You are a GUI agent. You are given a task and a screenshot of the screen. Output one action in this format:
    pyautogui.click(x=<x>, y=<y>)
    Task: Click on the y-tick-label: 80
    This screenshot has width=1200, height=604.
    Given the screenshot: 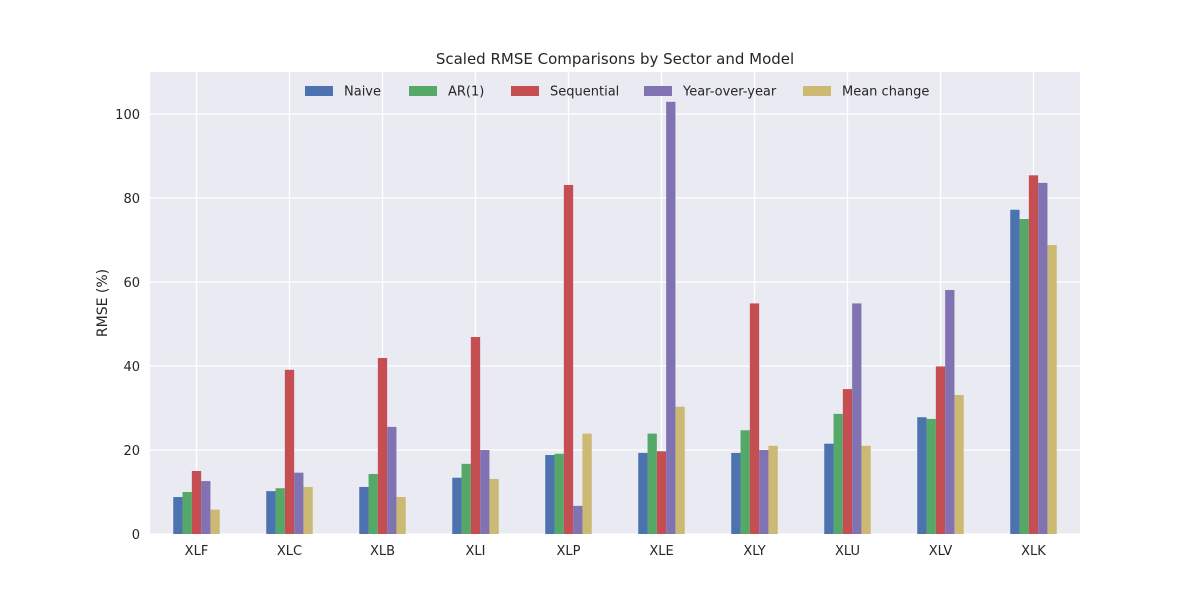 What is the action you would take?
    pyautogui.click(x=131, y=199)
    